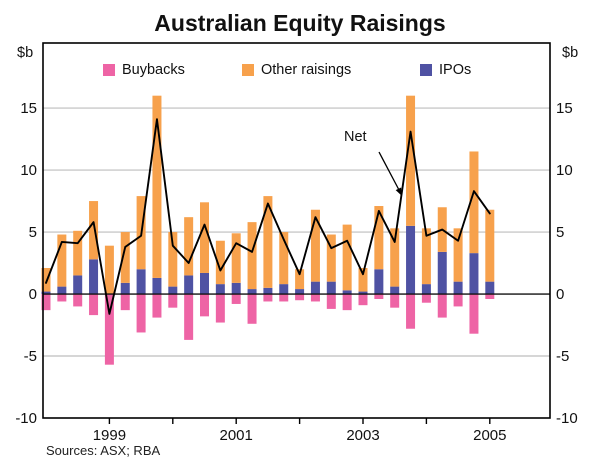 Image resolution: width=600 pixels, height=473 pixels. Describe the element at coordinates (560, 232) in the screenshot. I see `y-tick-label-right-5: 5` at that location.